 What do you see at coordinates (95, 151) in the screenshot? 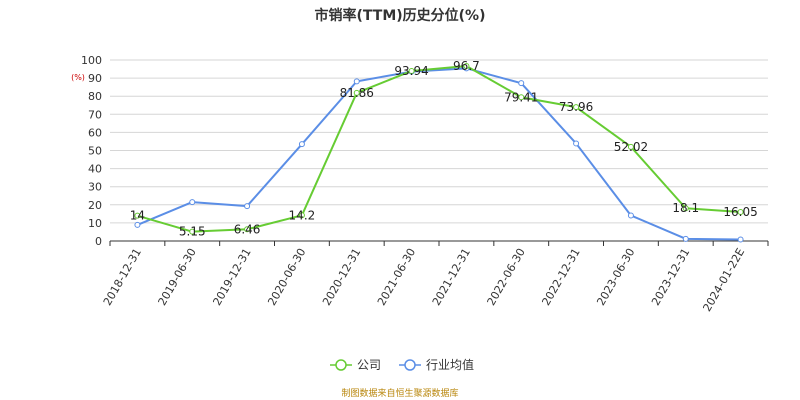
I see `y-tick-label: 50` at bounding box center [95, 151].